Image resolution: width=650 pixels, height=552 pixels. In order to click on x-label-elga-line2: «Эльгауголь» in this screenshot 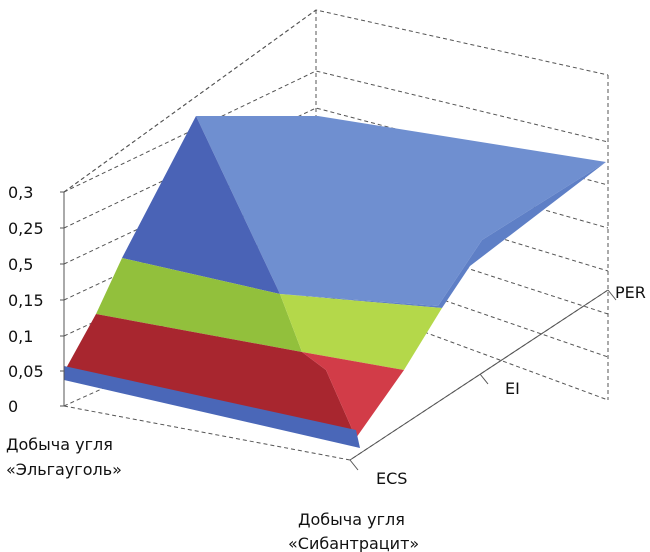, I will do `click(64, 469)`.